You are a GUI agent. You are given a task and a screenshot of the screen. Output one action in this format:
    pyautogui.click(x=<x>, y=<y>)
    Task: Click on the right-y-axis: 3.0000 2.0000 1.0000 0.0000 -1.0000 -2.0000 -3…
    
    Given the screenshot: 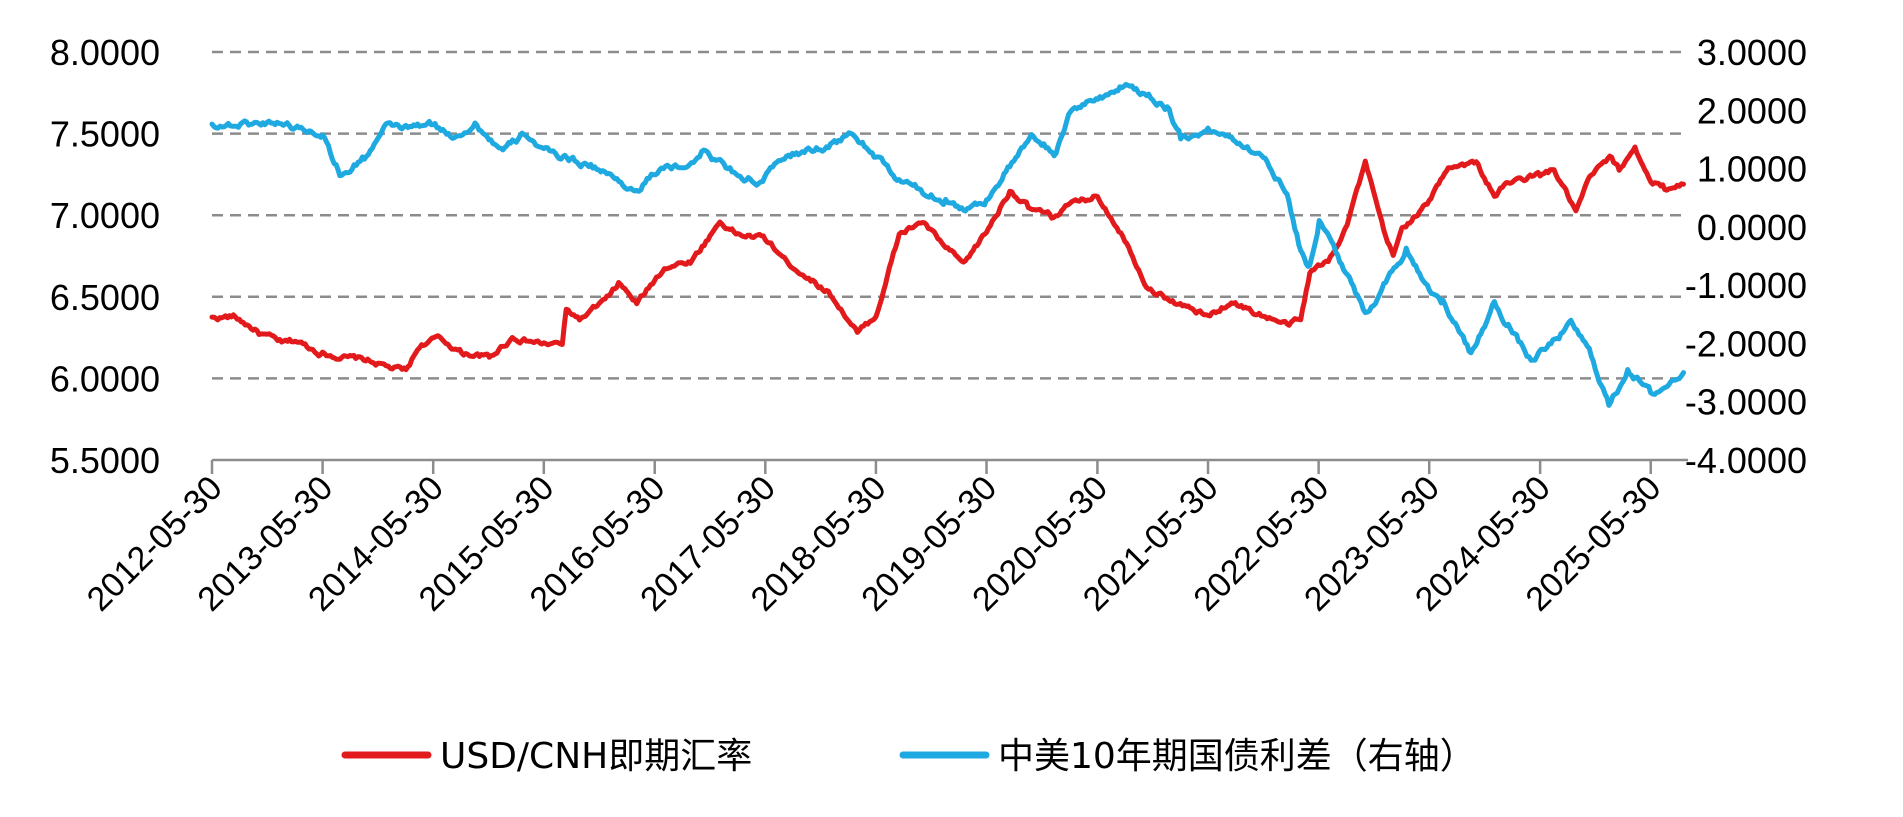 What is the action you would take?
    pyautogui.click(x=1746, y=256)
    